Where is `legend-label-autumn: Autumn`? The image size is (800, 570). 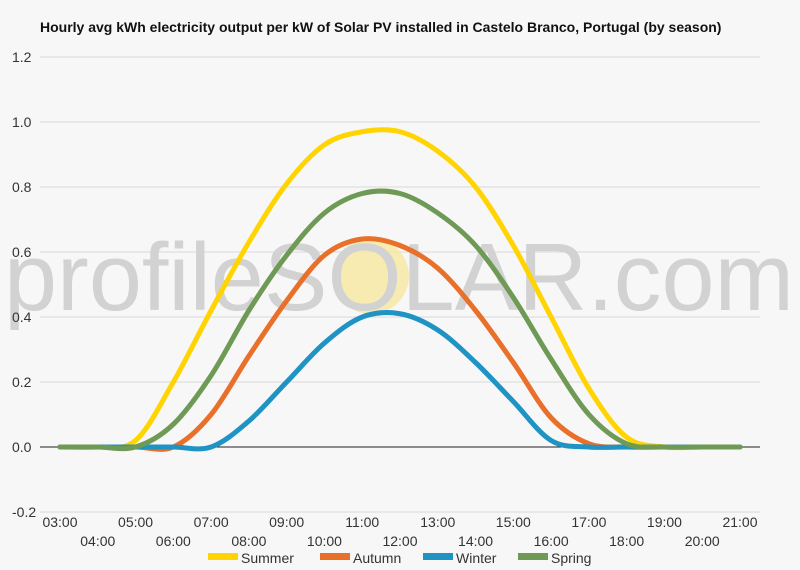
legend-label-autumn: Autumn is located at coordinates (377, 558).